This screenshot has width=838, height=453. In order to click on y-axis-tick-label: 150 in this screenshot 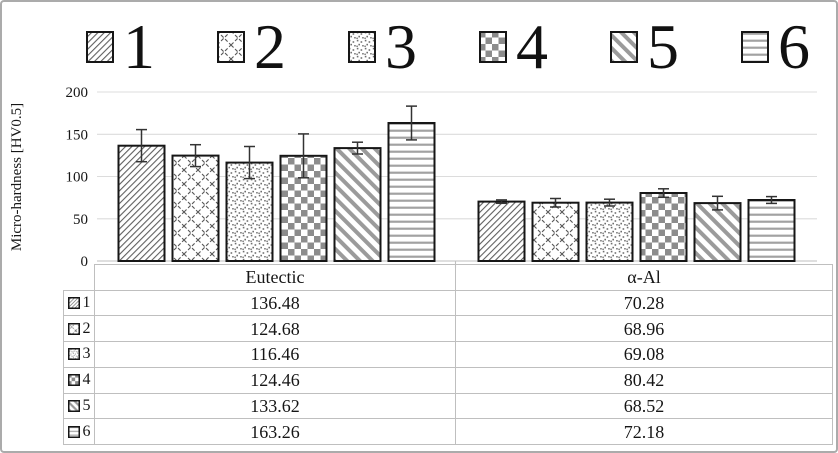, I will do `click(77, 135)`.